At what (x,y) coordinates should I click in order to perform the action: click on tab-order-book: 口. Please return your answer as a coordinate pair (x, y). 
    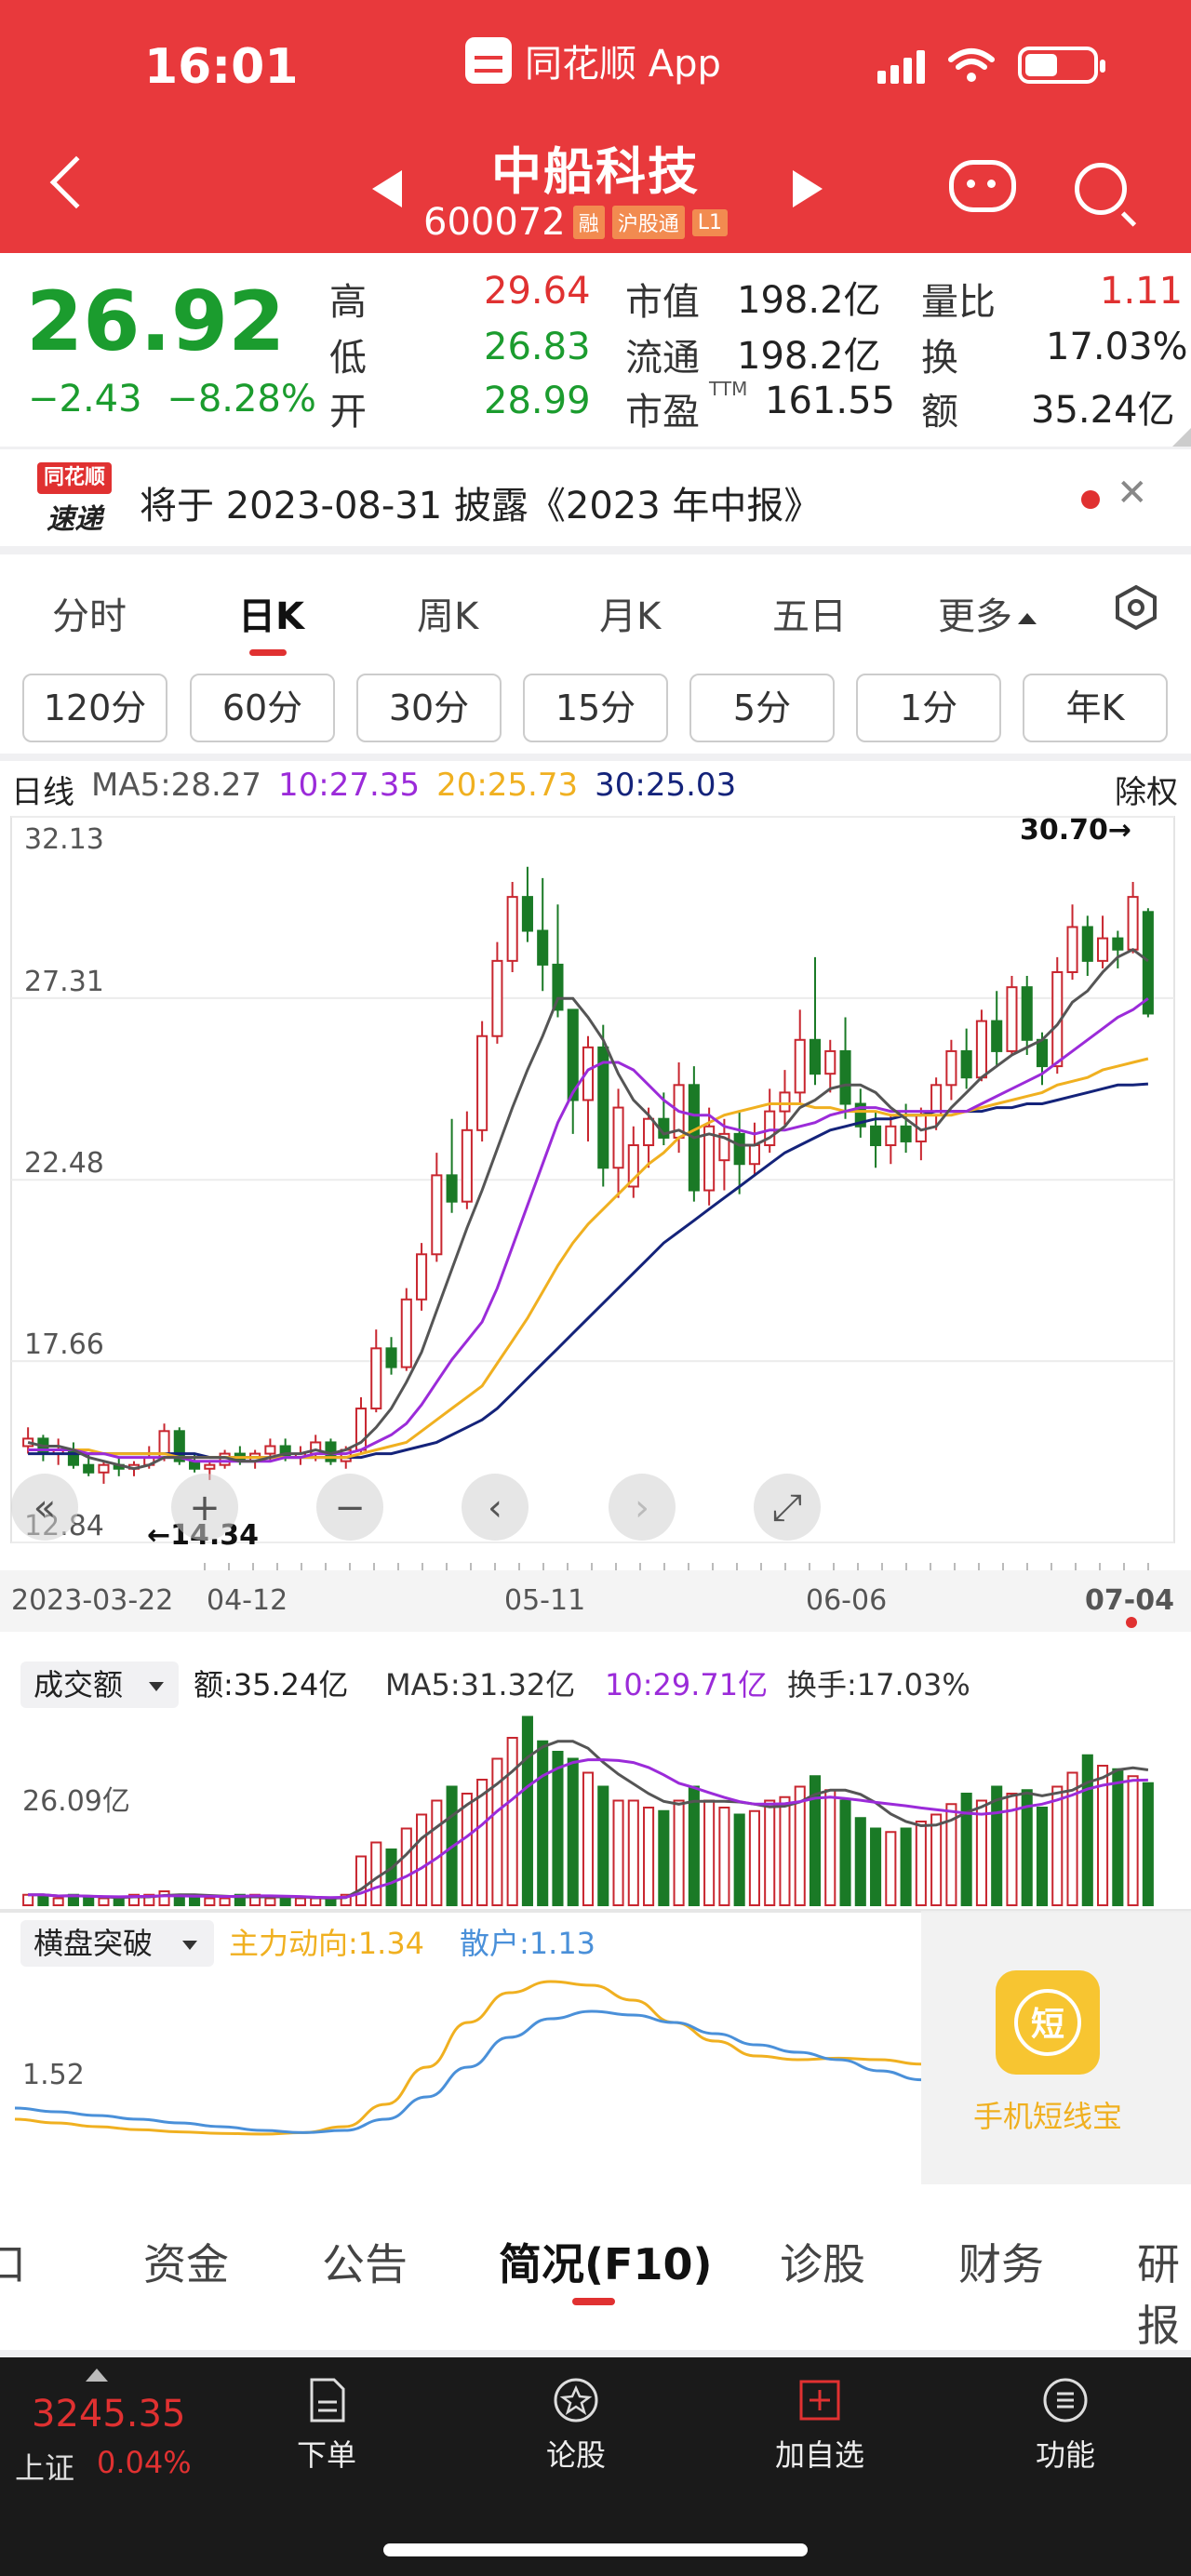
    Looking at the image, I should click on (13, 2264).